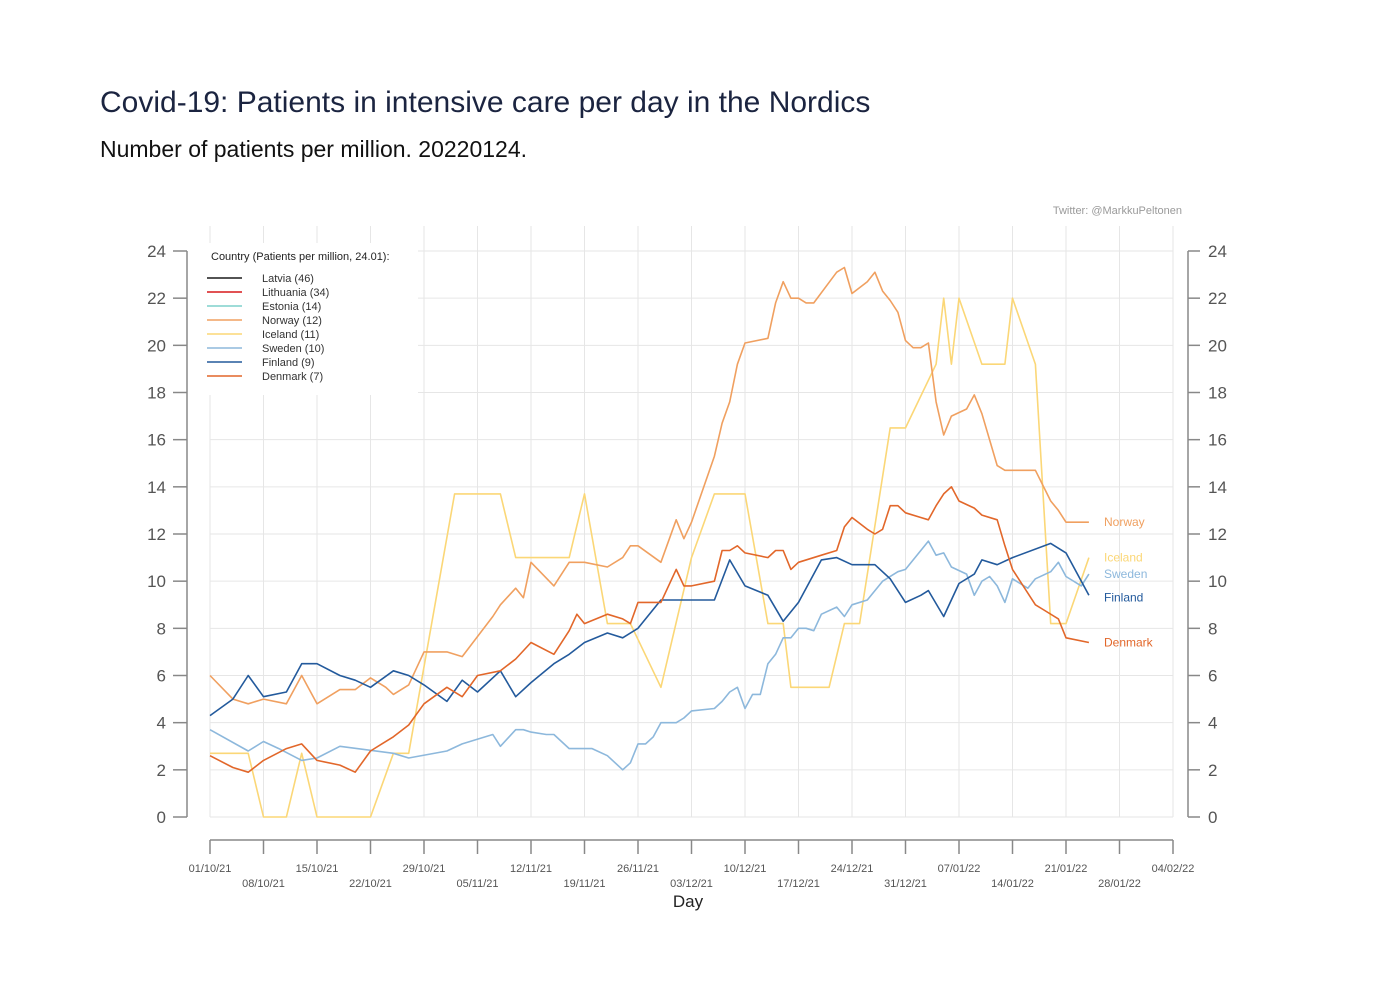 The image size is (1376, 1000). I want to click on x-tick-label: 26/11/21, so click(638, 869).